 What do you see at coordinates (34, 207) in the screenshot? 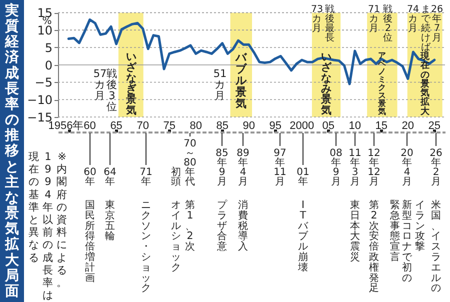
I see `text: 現在の基準と異なる` at bounding box center [34, 207].